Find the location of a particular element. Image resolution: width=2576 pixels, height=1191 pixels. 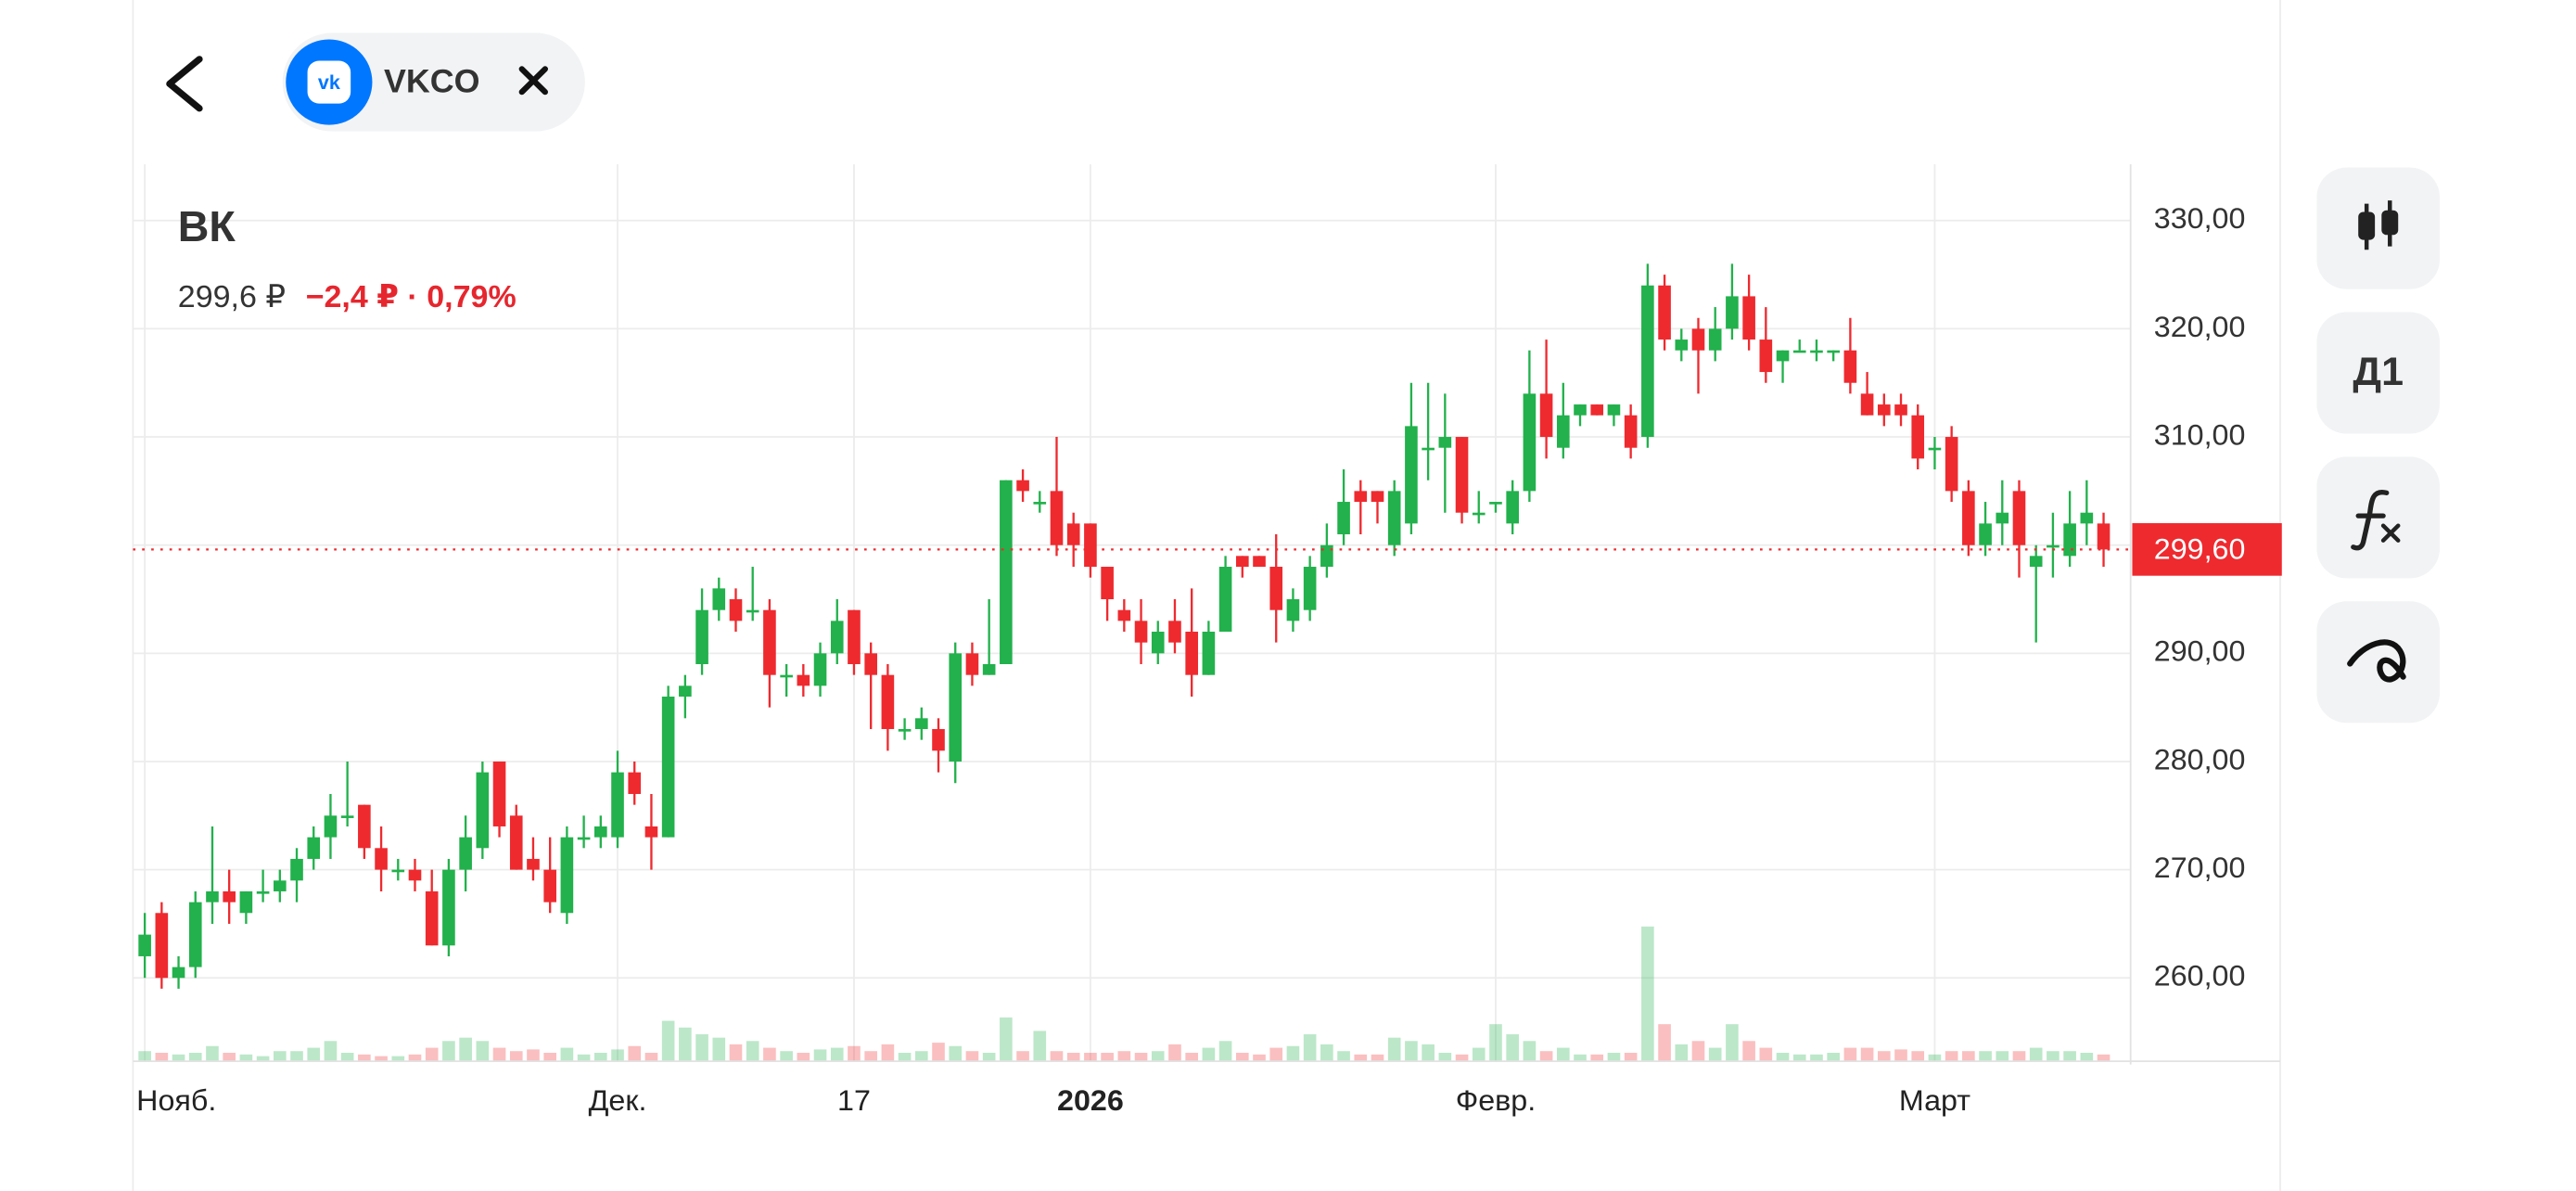

candles-button is located at coordinates (2379, 228).